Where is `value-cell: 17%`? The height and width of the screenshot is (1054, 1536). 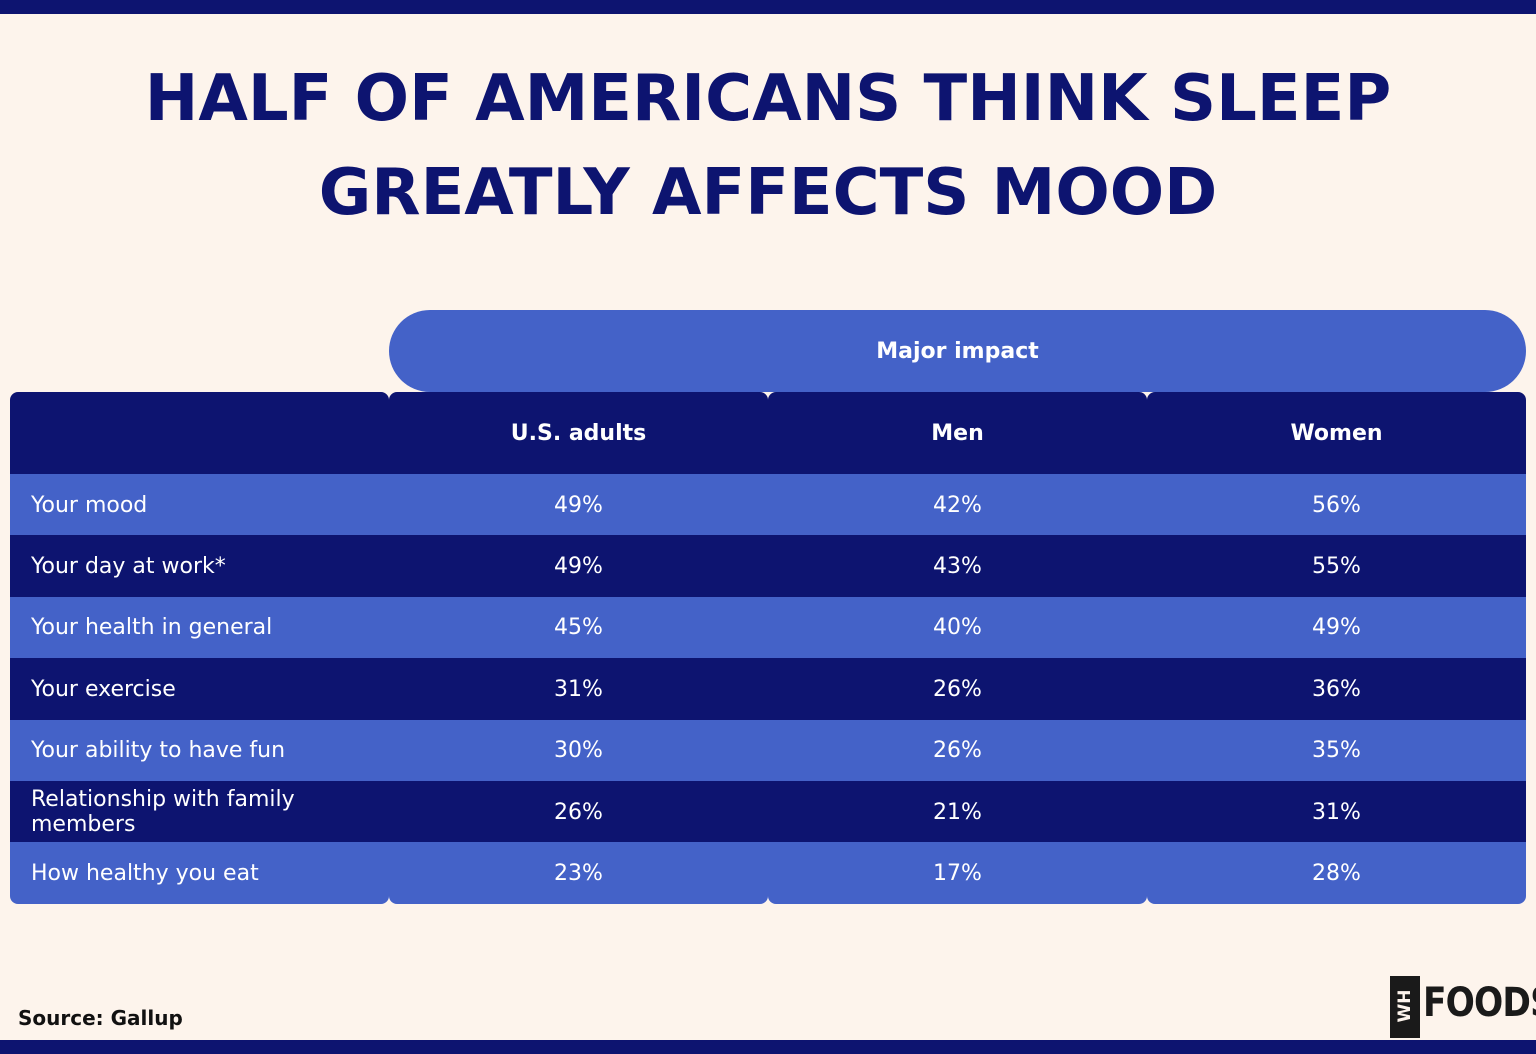
value-cell: 17% is located at coordinates (957, 873).